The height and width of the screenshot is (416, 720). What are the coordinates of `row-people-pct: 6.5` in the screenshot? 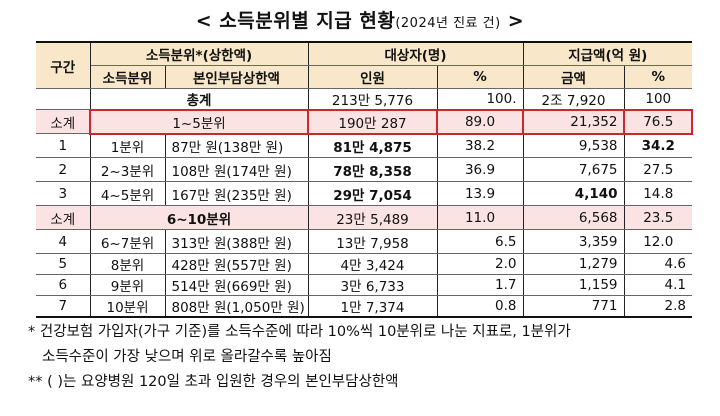 It's located at (480, 241).